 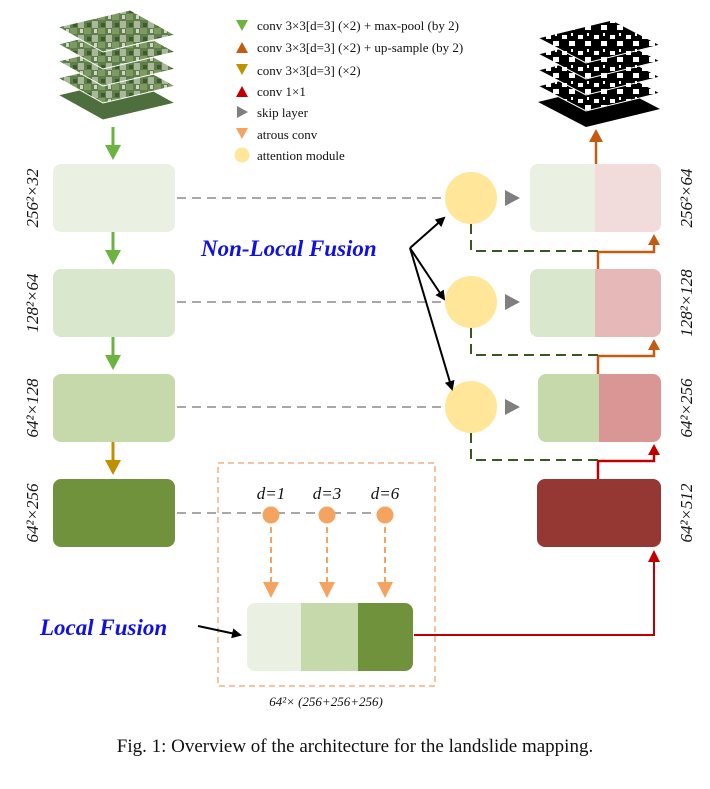 I want to click on atrous-rate-labels: d=1 d=3 d=6, so click(x=328, y=493).